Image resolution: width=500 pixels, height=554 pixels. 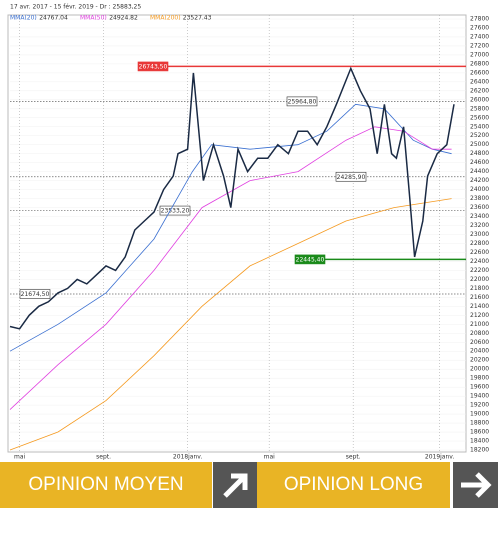 I want to click on legend-name: MMA(200), so click(x=165, y=18).